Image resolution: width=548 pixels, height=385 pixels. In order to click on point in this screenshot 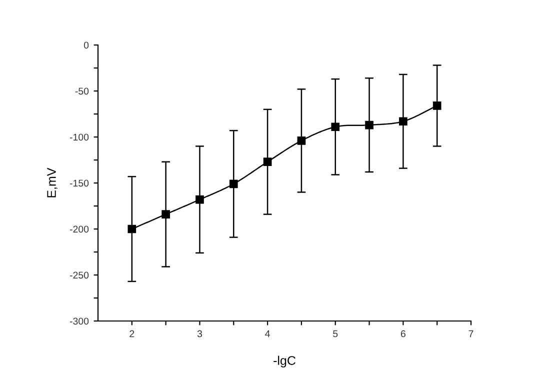, I will do `click(437, 106)`.